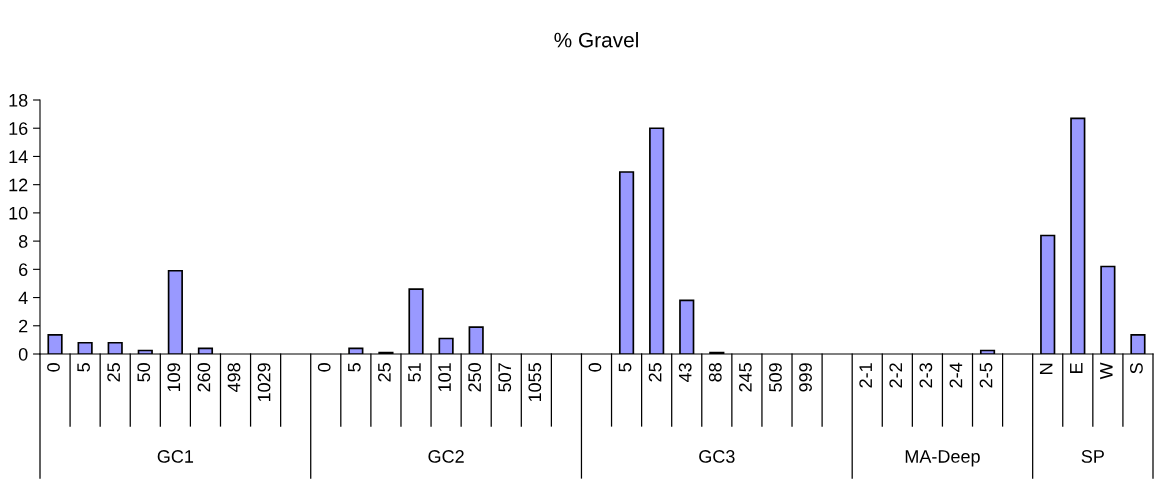  What do you see at coordinates (717, 456) in the screenshot?
I see `text: GC3` at bounding box center [717, 456].